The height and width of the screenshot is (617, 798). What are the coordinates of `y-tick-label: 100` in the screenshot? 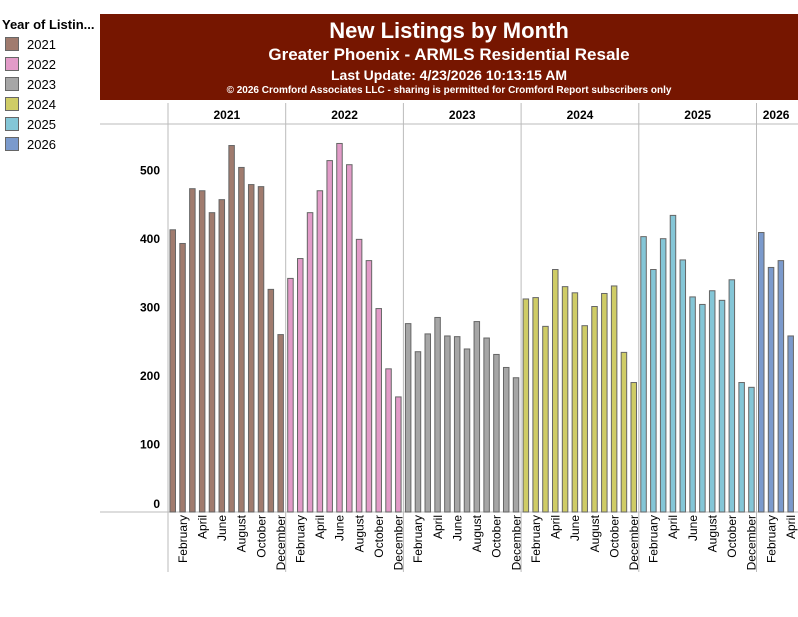 It's located at (150, 445).